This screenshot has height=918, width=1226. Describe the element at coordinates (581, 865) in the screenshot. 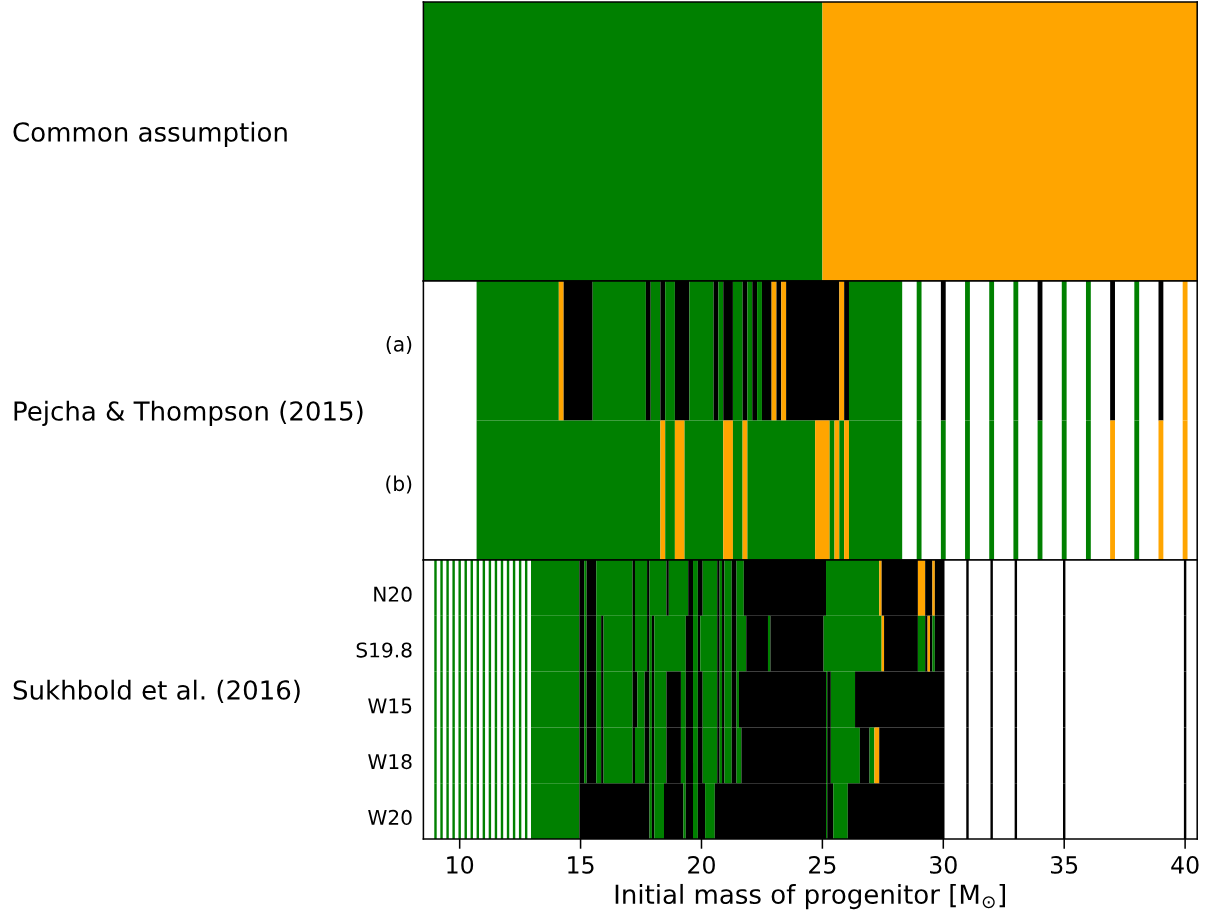

I see `x-tick-label: 15` at that location.